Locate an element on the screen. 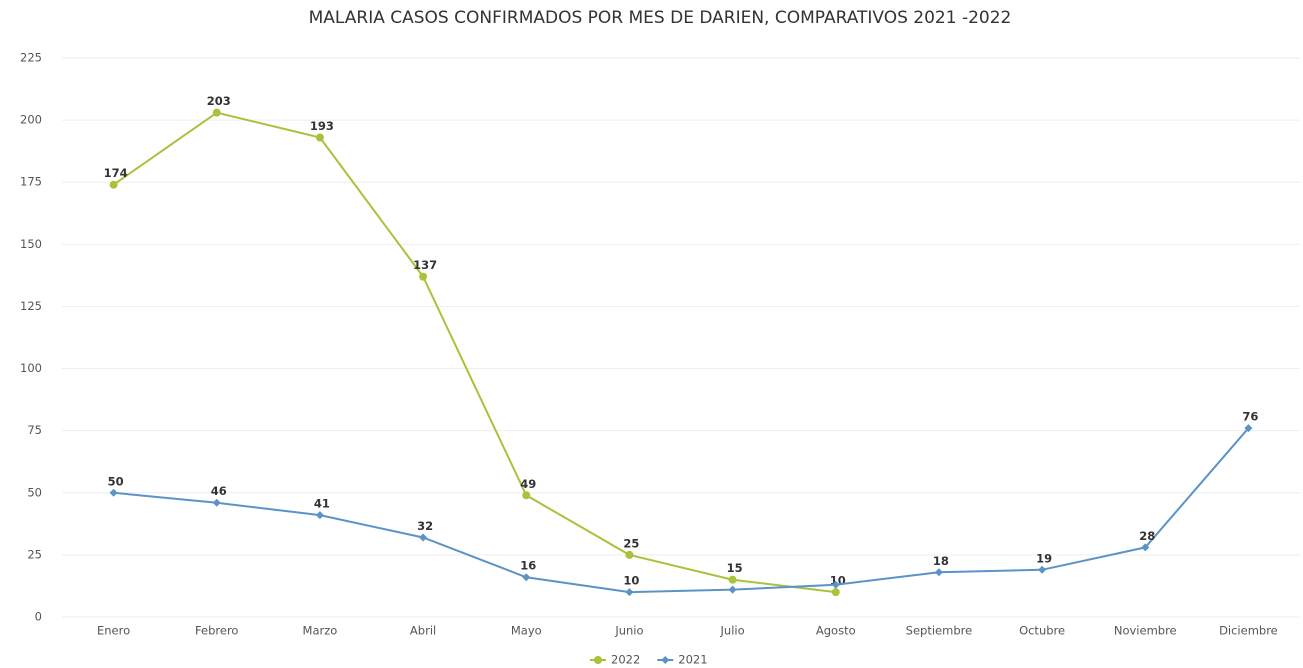 This screenshot has height=668, width=1303. legend-label: 2021 is located at coordinates (692, 660).